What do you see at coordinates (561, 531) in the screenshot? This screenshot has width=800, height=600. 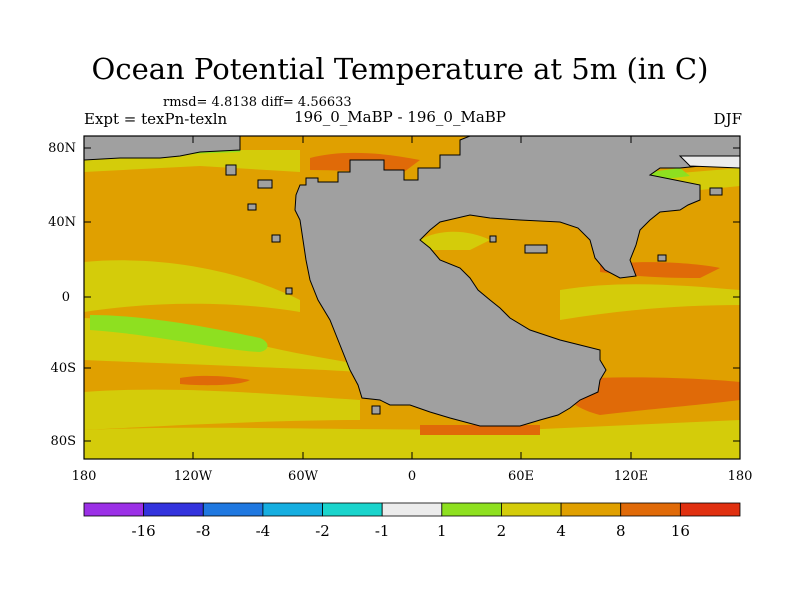 I see `colorbar-label: 4` at bounding box center [561, 531].